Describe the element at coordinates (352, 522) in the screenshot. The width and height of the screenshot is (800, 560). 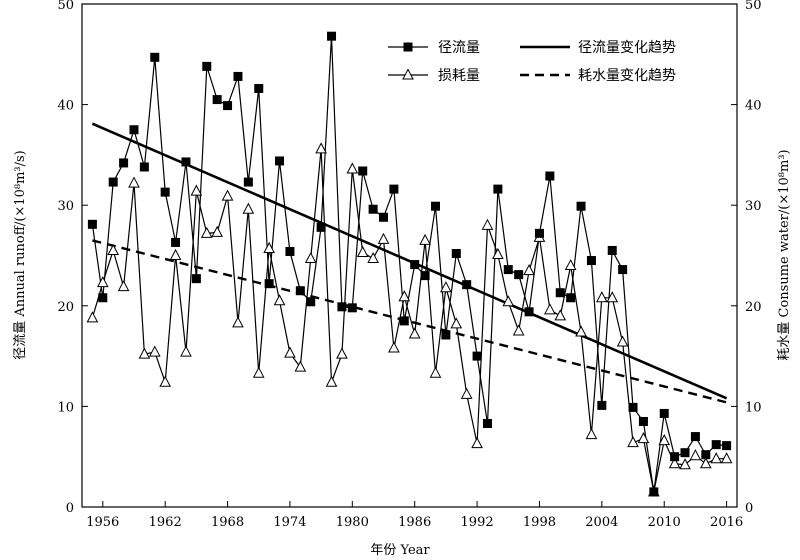
I see `x-tick-label: 1980` at that location.